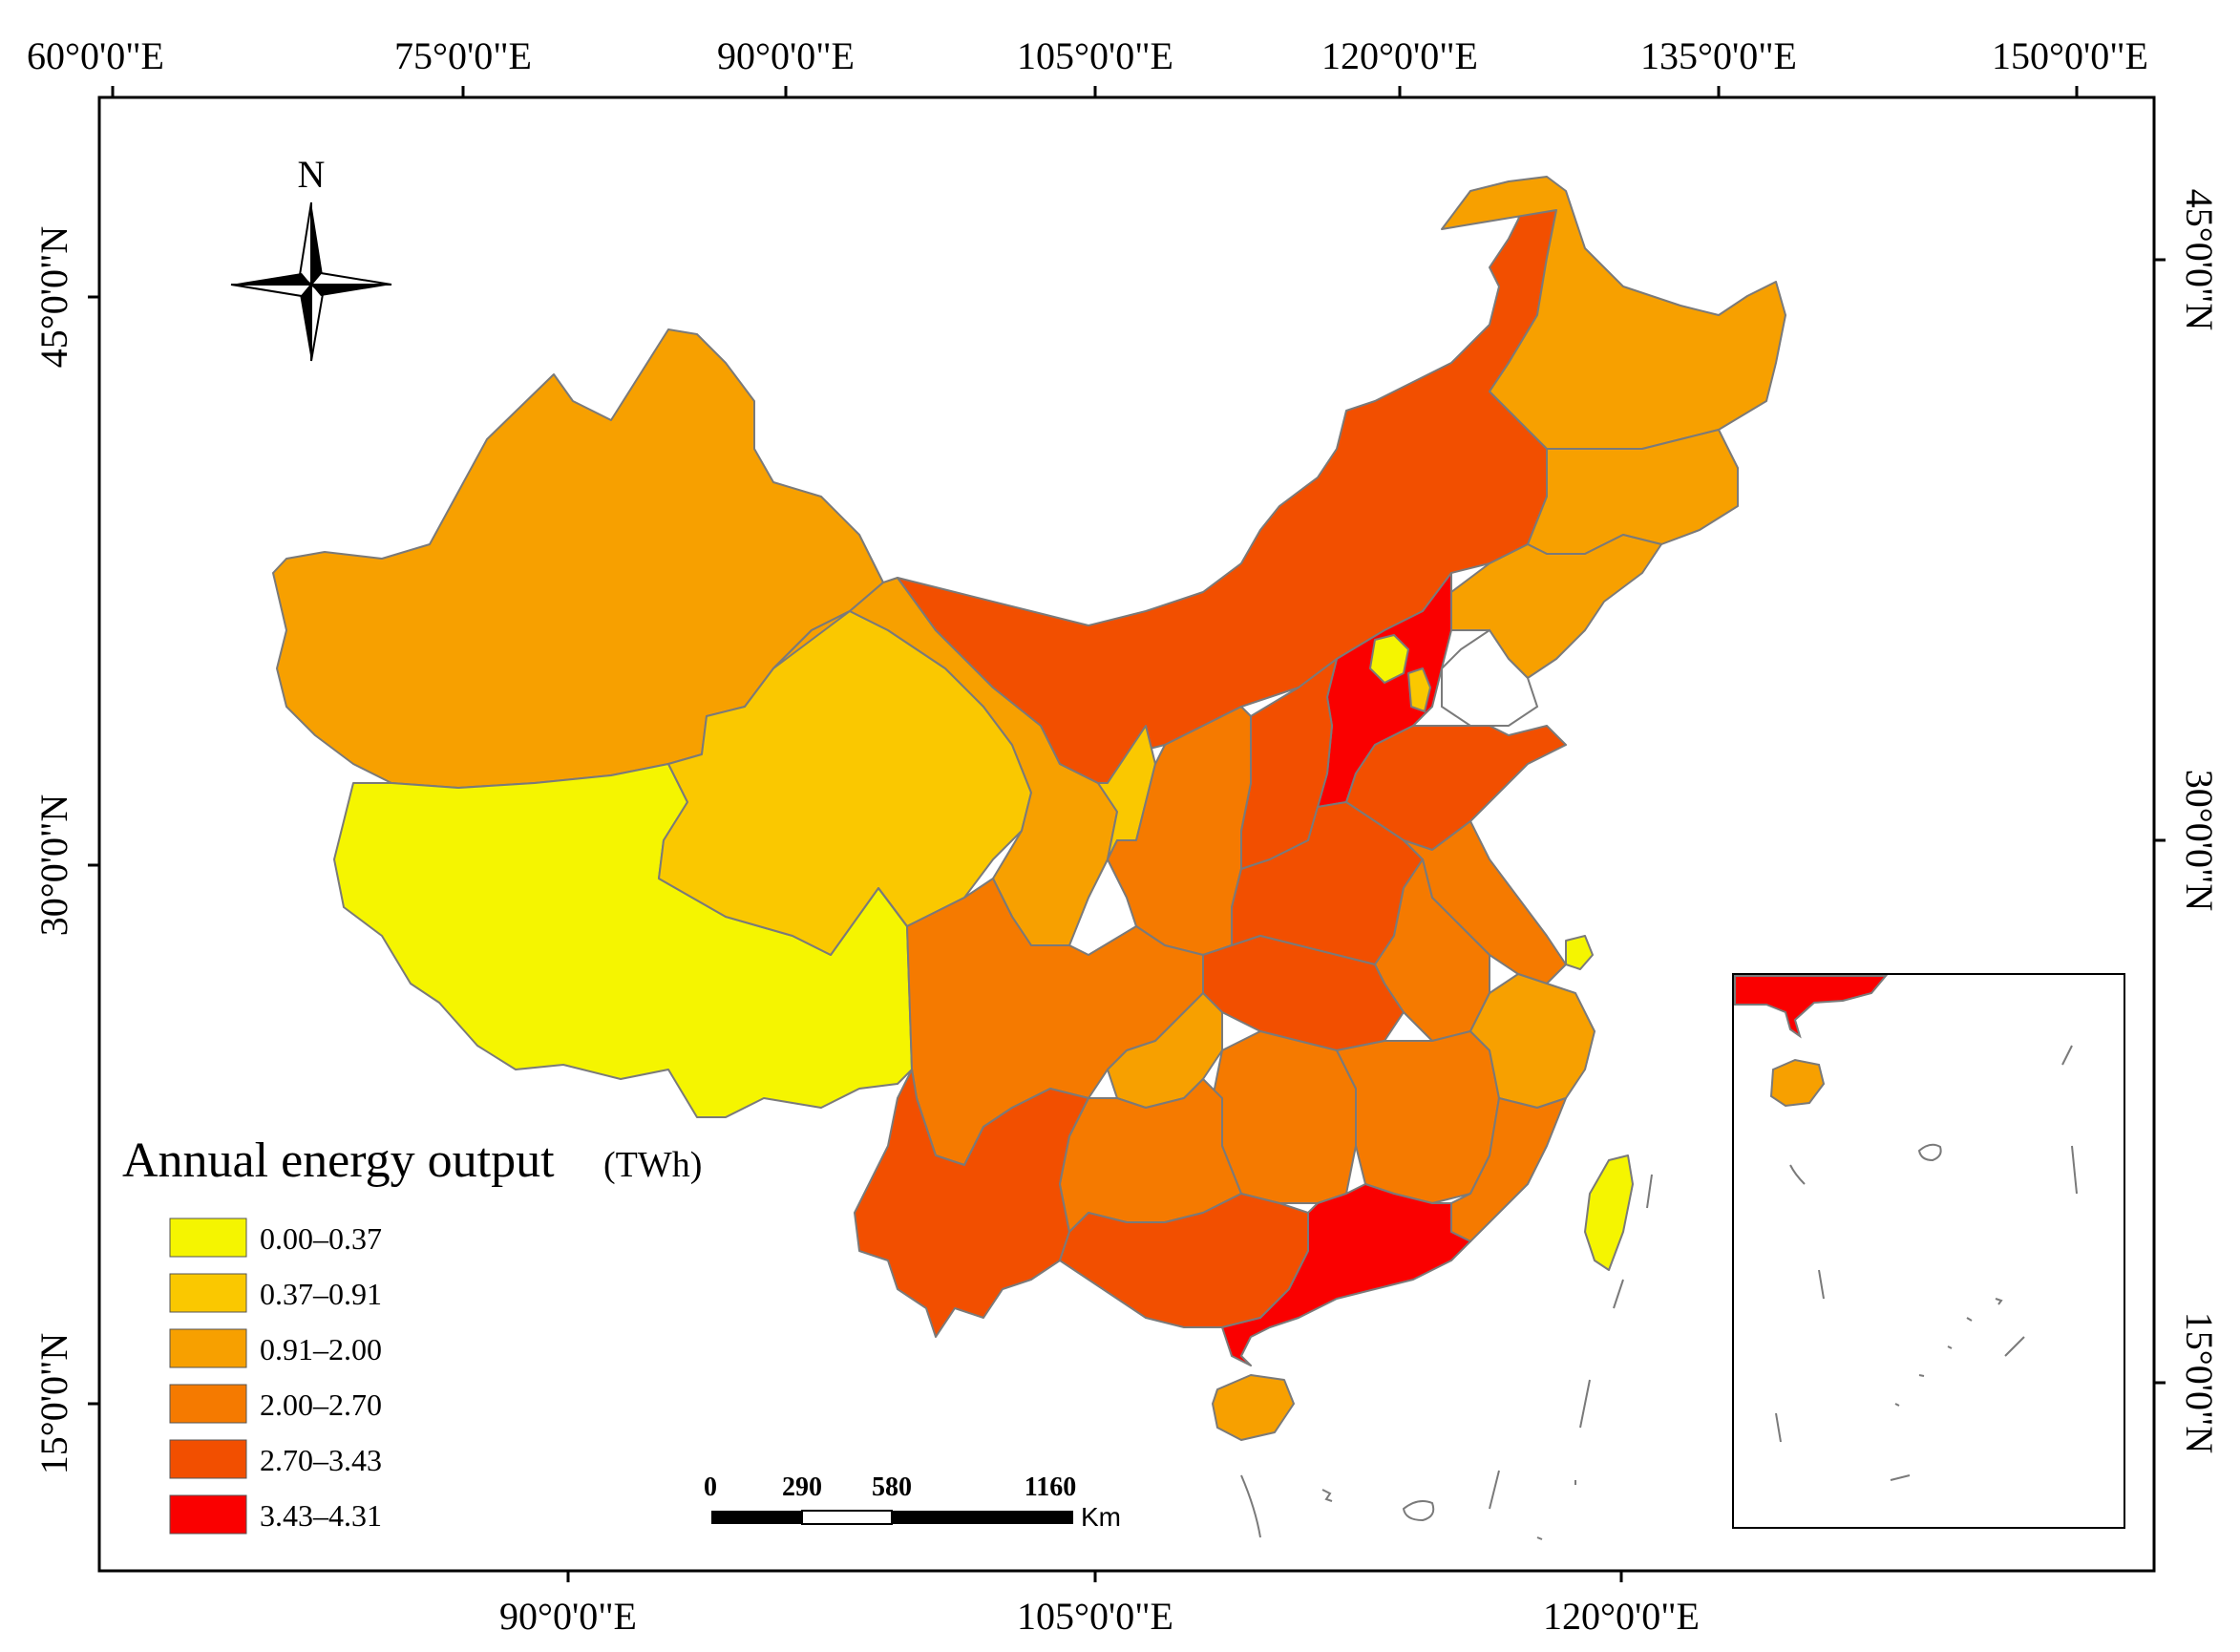 This screenshot has width=2240, height=1652. What do you see at coordinates (1095, 1616) in the screenshot?
I see `bottom-tick-label: 105°0'0"E` at bounding box center [1095, 1616].